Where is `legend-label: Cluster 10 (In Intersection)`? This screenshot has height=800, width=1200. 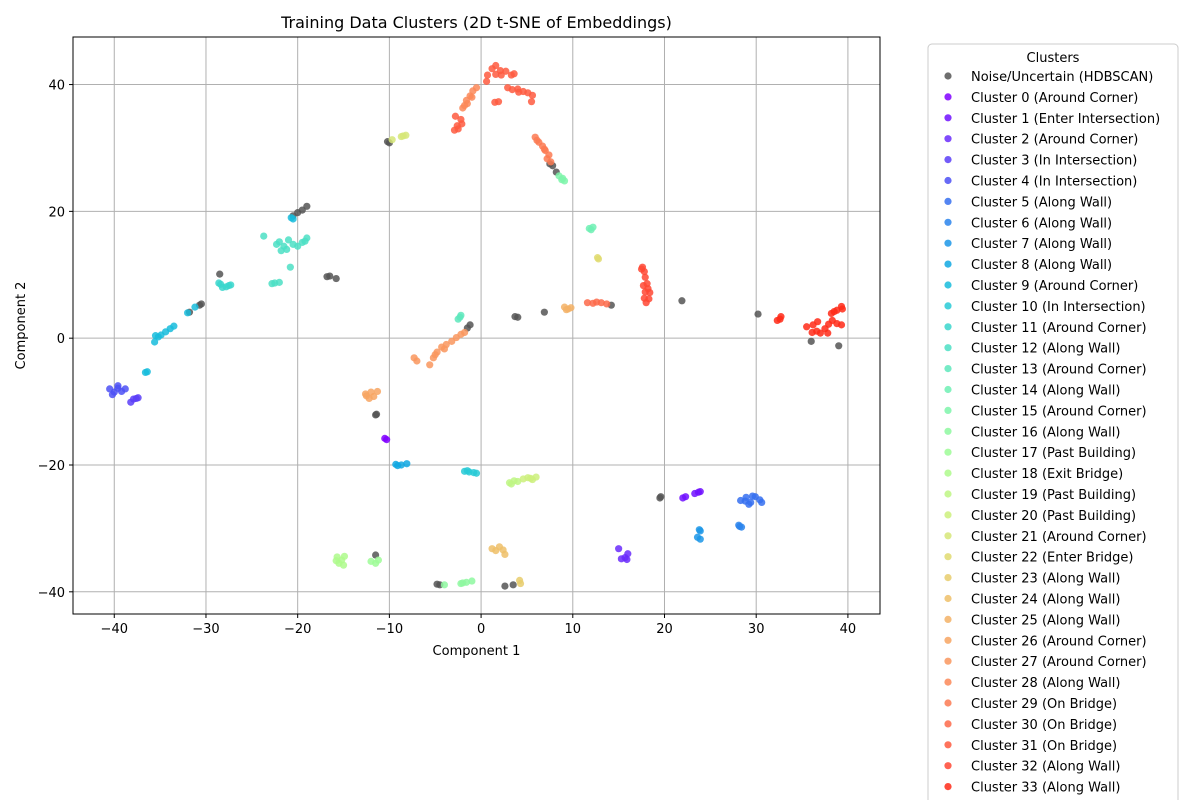 legend-label: Cluster 10 (In Intersection) is located at coordinates (1058, 307).